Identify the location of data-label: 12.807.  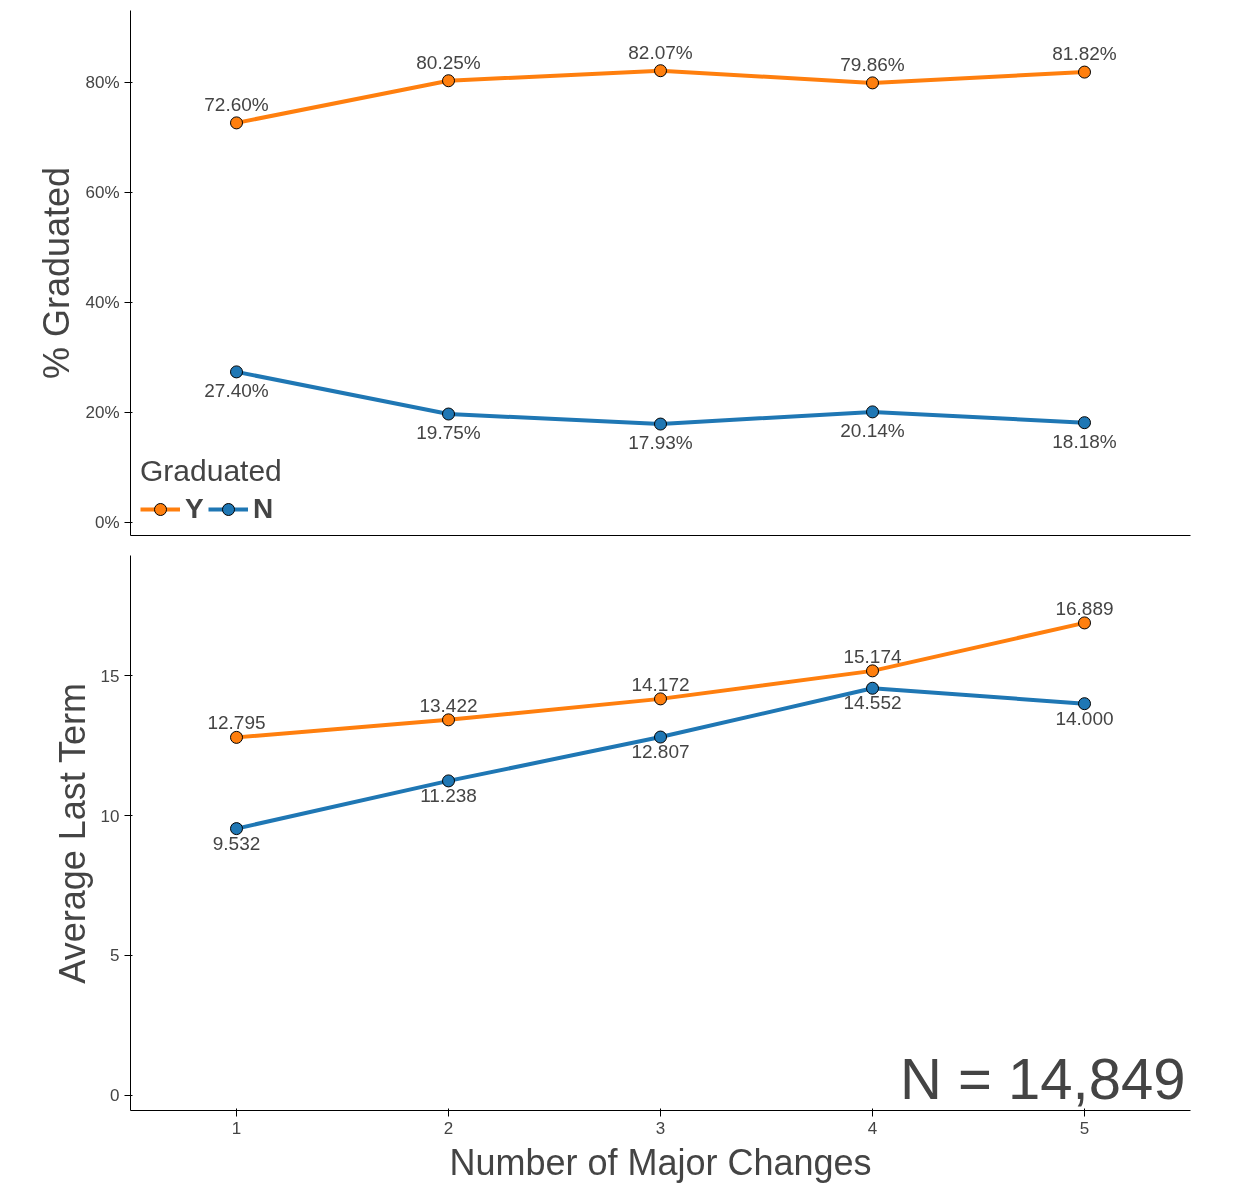
(660, 752).